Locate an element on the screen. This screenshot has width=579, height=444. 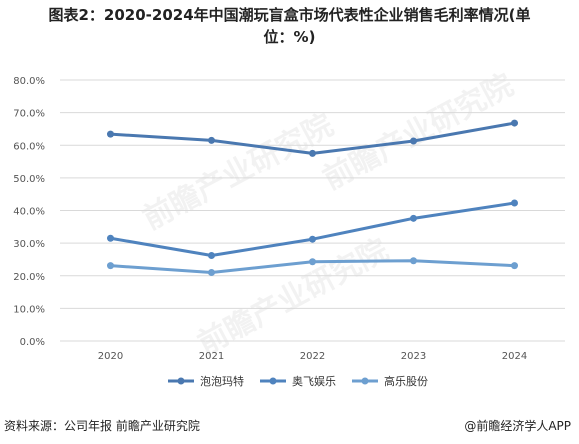
x-tick-label: 2024 is located at coordinates (514, 356).